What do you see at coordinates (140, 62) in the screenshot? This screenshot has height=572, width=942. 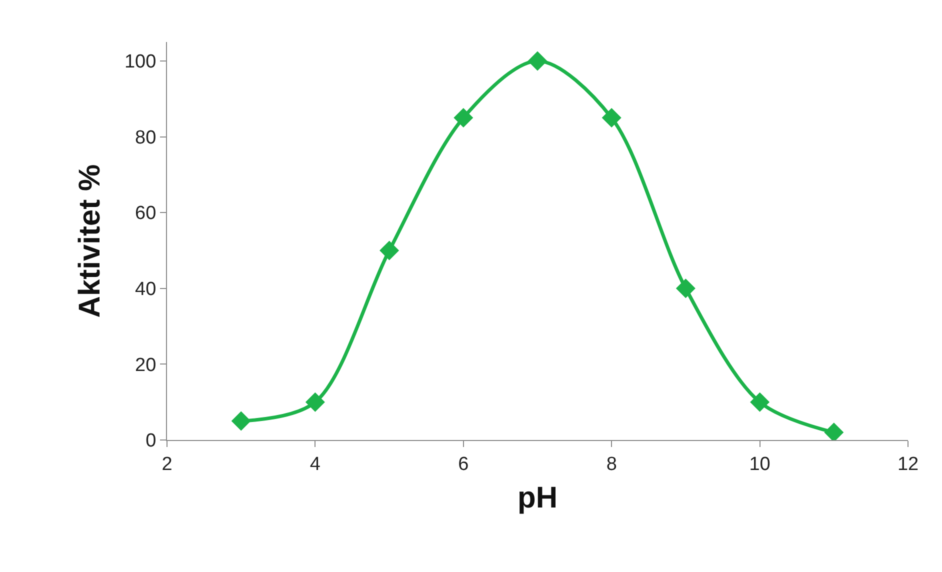 I see `y-tick-label: 100` at bounding box center [140, 62].